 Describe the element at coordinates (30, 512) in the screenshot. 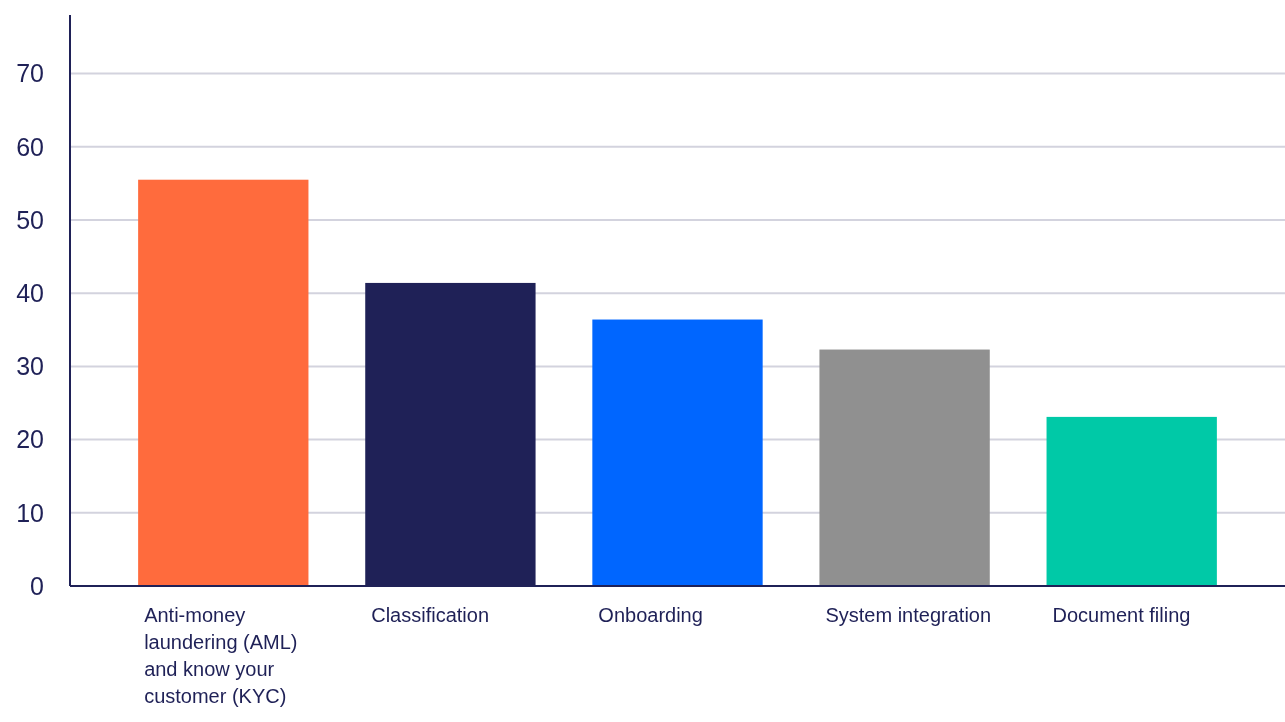

I see `y-tick-label: 10` at that location.